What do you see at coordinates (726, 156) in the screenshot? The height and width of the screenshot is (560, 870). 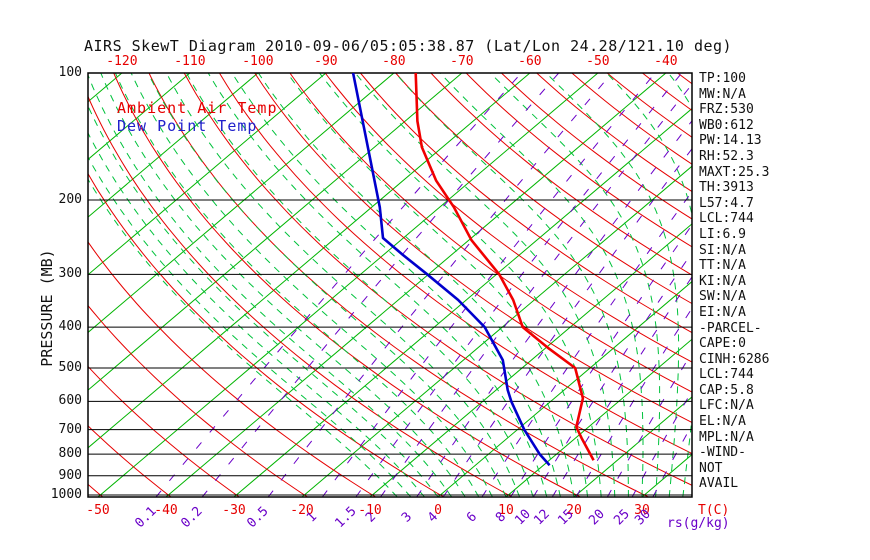 I see `stat-line: RH:52.3` at bounding box center [726, 156].